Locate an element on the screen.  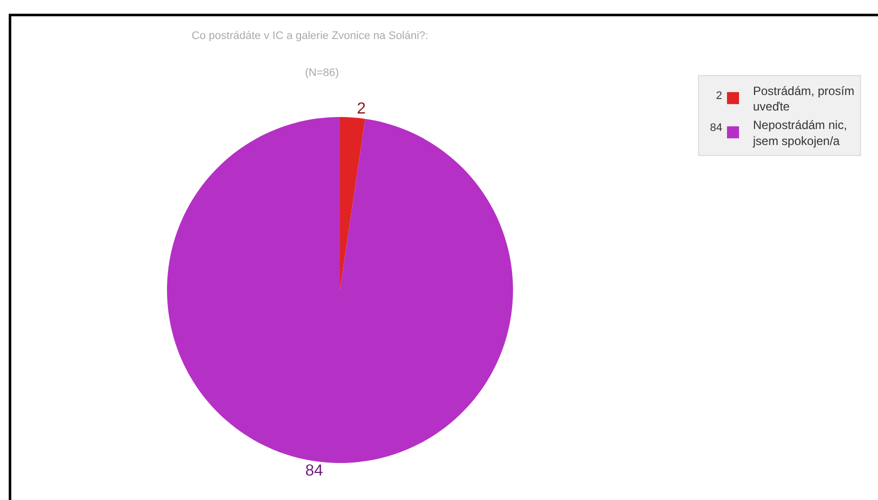
legend-label: Nepostrádám nic, jsem spokojen/a is located at coordinates (800, 133).